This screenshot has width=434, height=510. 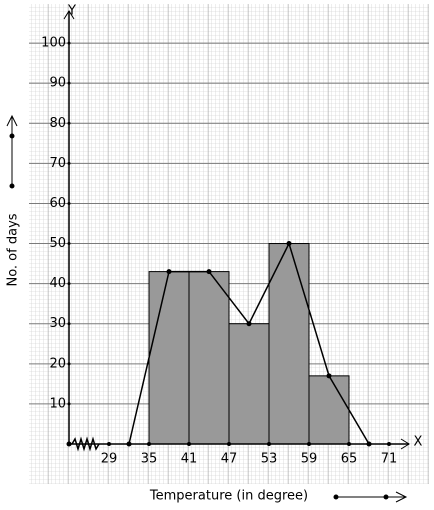 What do you see at coordinates (109, 459) in the screenshot?
I see `x-tick-label: 29` at bounding box center [109, 459].